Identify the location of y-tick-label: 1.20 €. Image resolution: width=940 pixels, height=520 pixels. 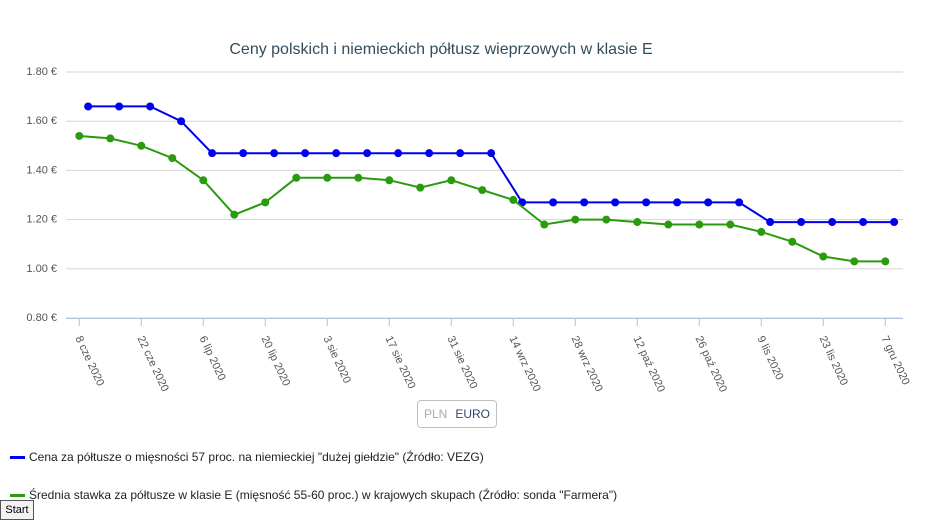
(41, 220).